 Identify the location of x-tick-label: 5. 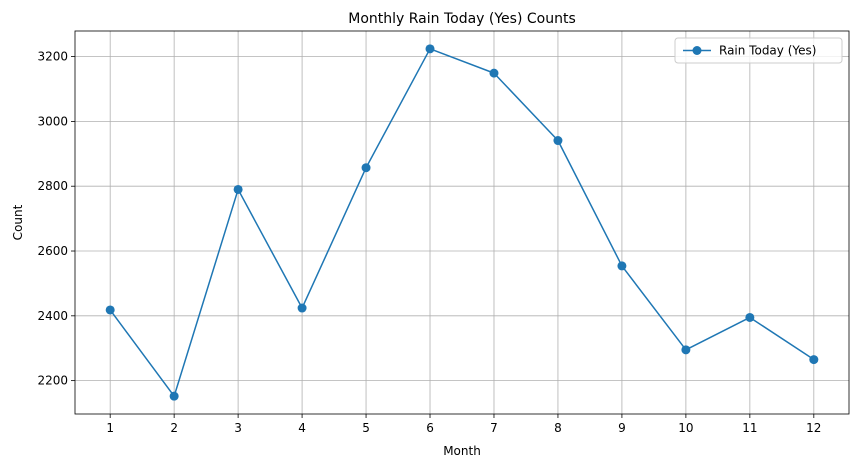
(366, 428).